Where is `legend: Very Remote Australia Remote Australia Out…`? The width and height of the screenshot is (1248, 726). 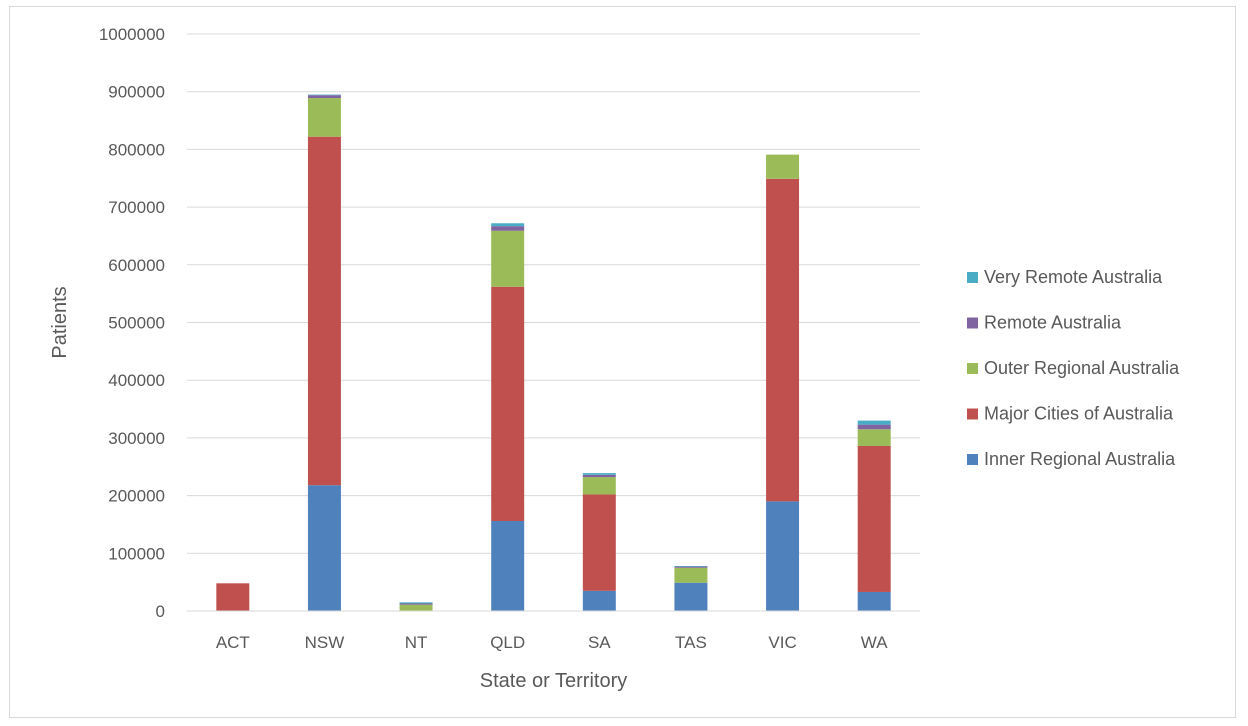
legend: Very Remote Australia Remote Australia Out… is located at coordinates (1073, 368).